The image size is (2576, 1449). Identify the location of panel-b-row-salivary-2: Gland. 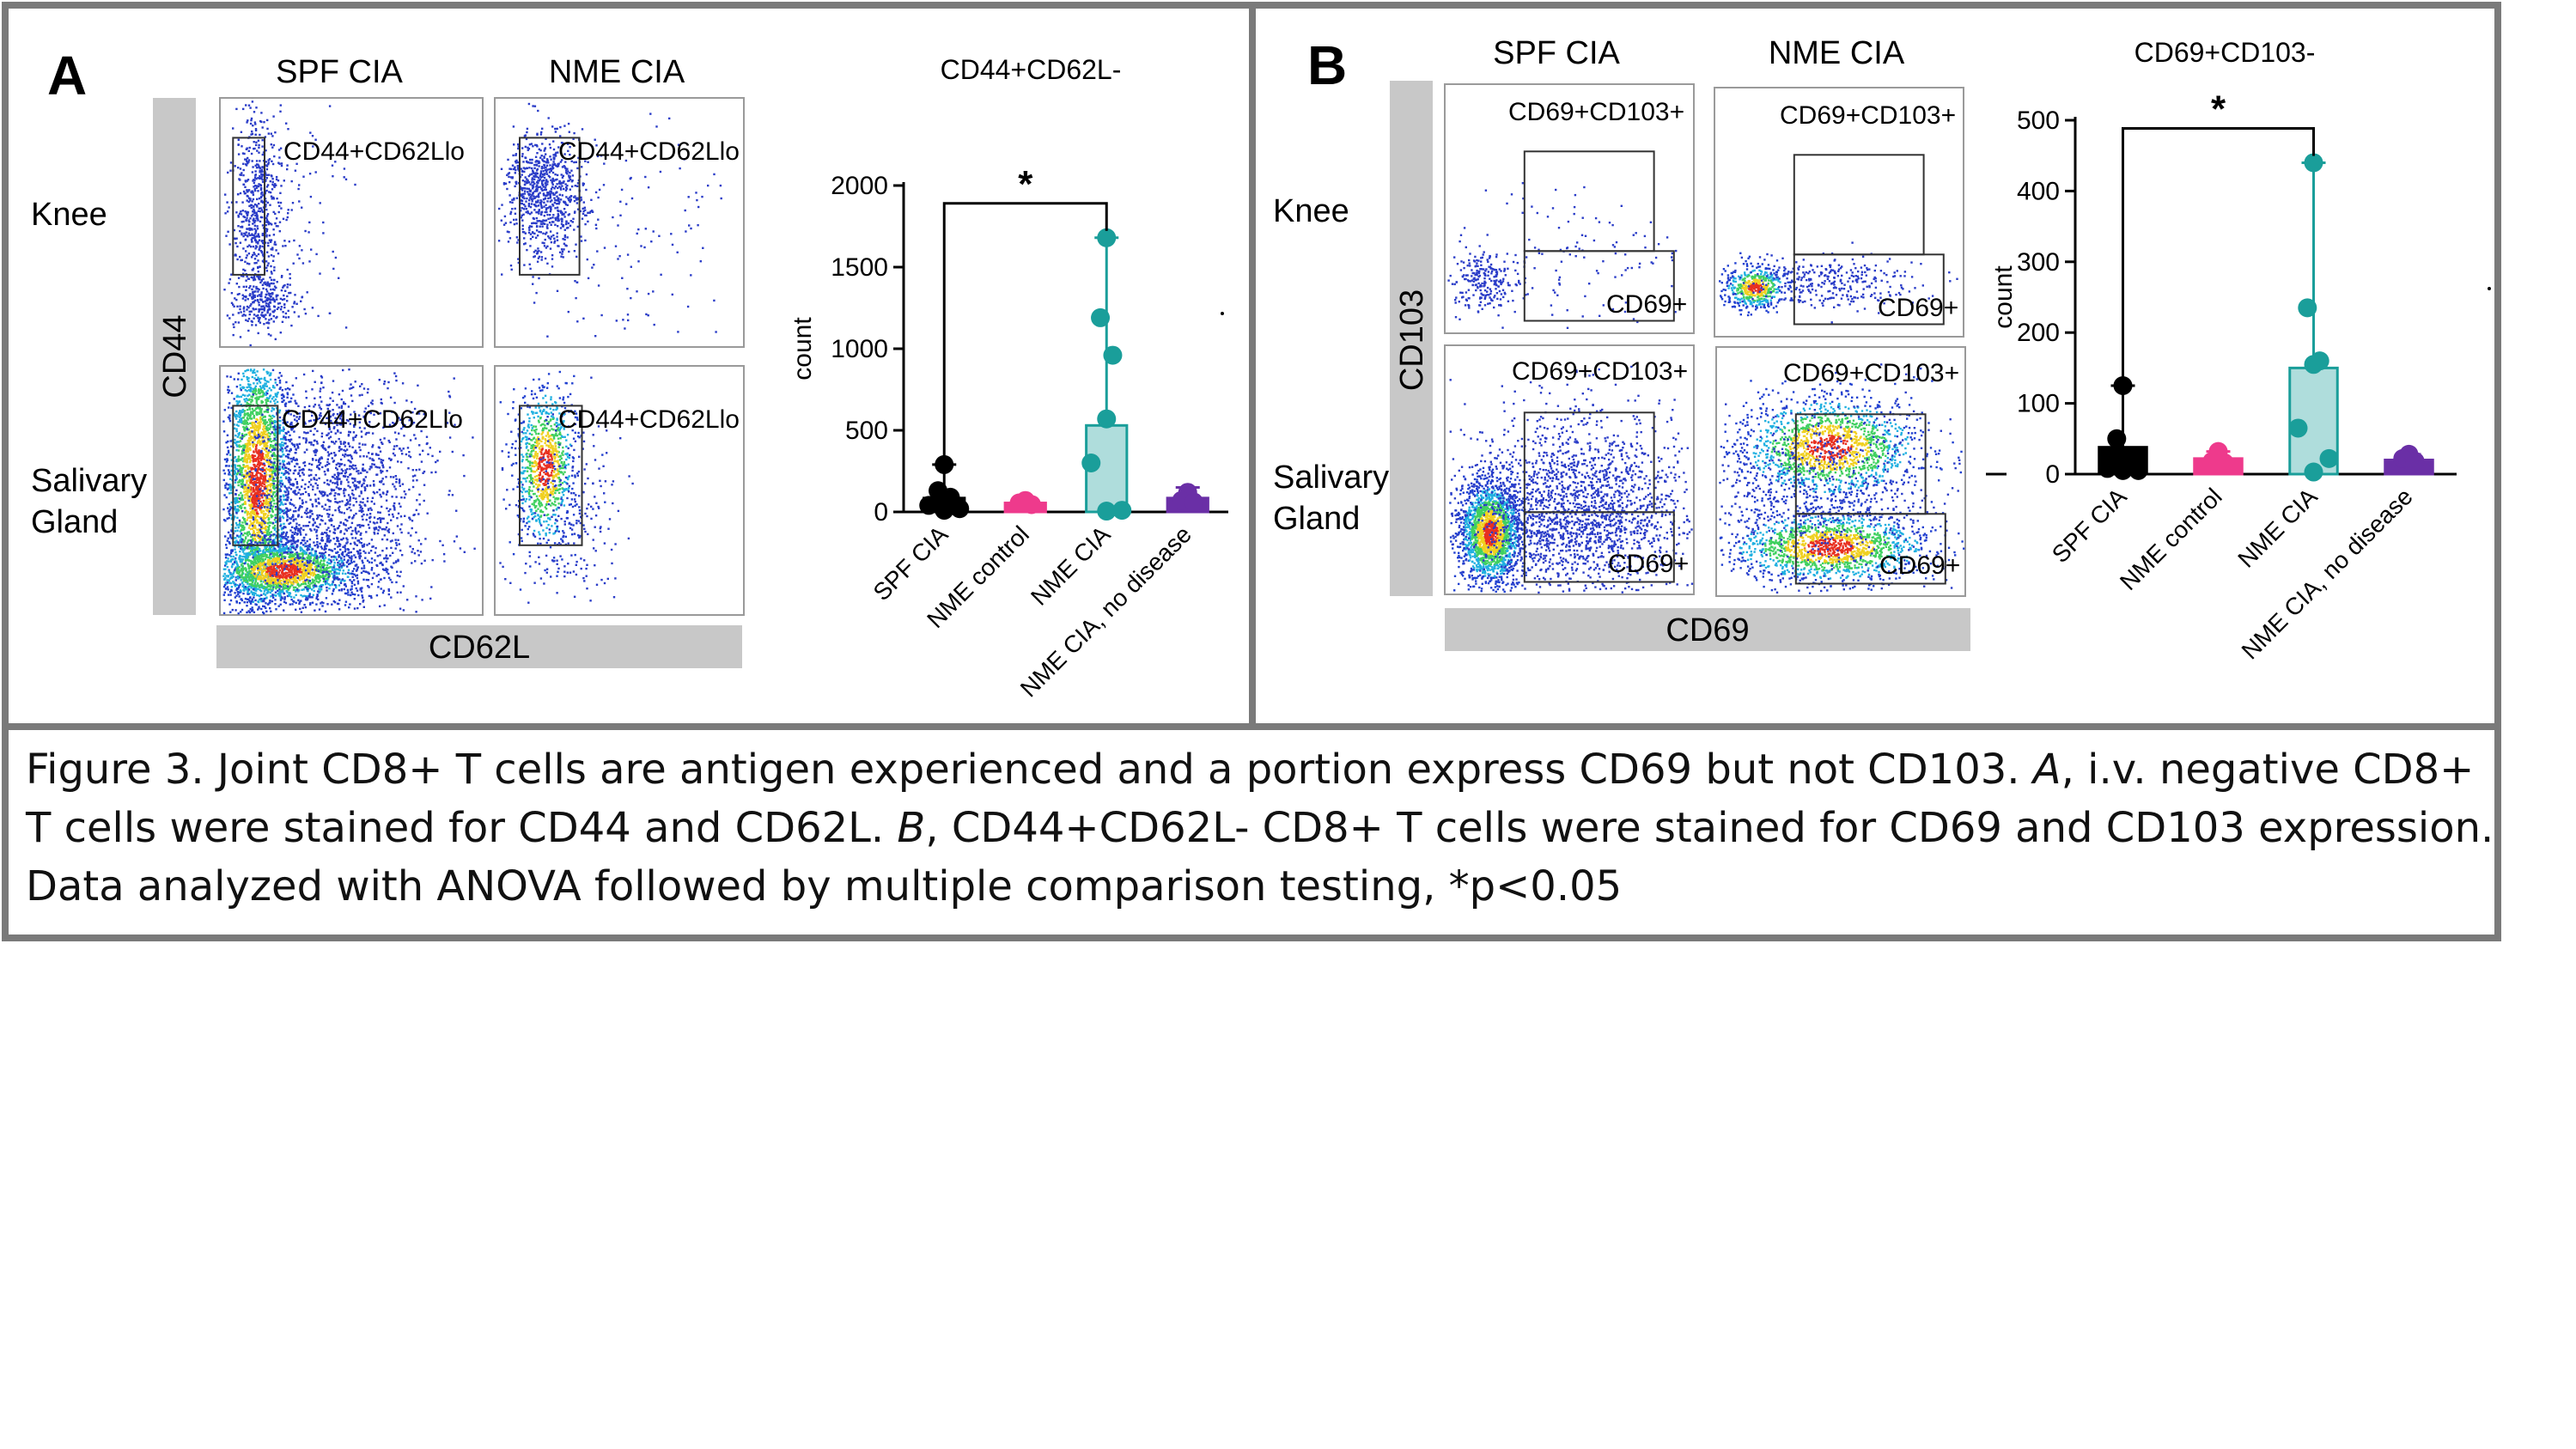
(1316, 519).